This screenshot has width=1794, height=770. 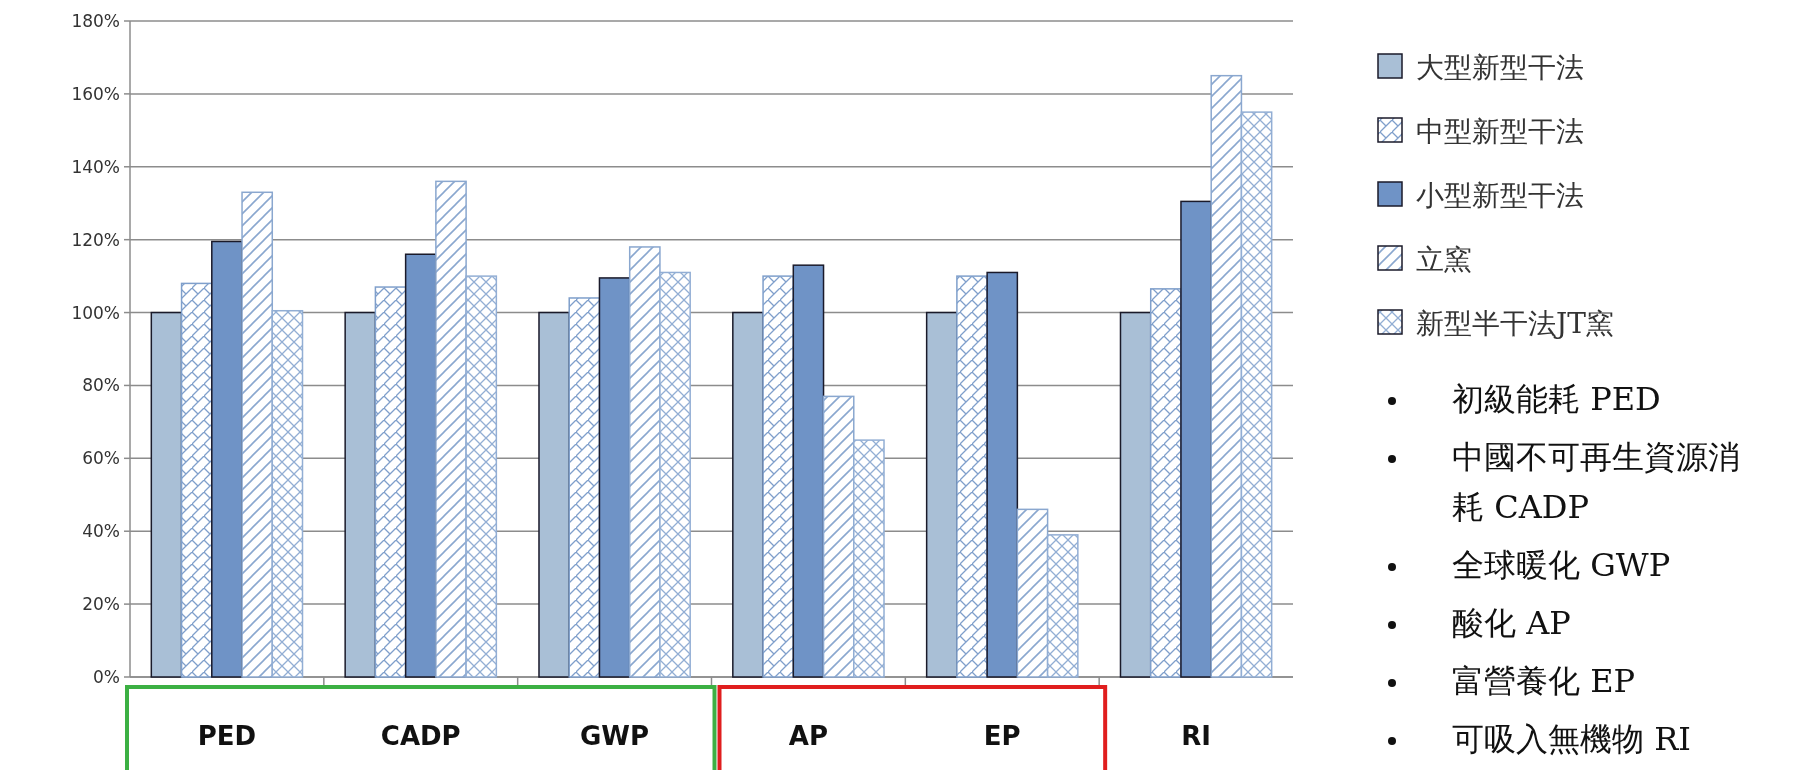 I want to click on y-tick-label: 100%, so click(x=95, y=312).